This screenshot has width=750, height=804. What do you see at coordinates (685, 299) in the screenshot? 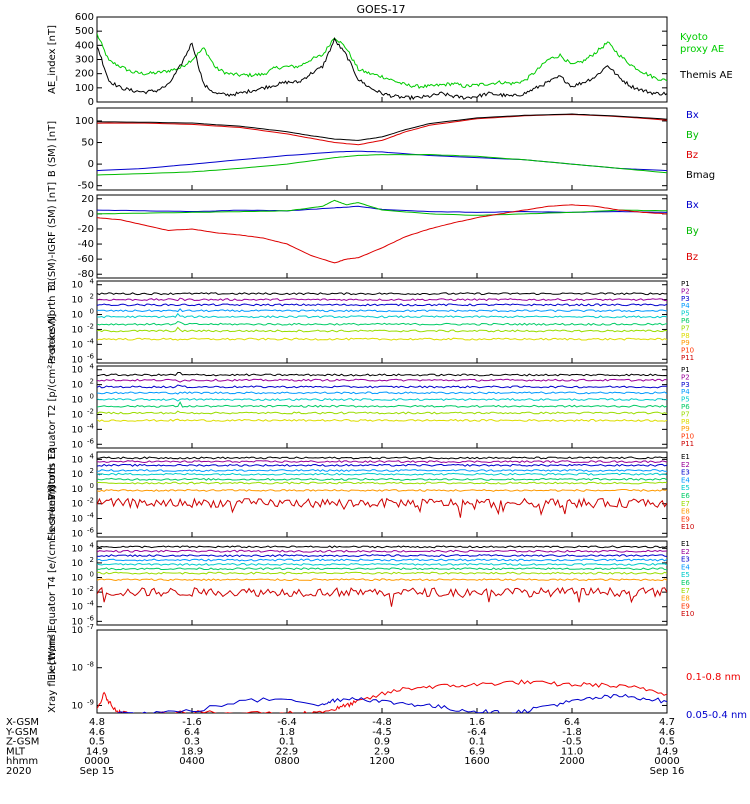
I see `legend-3-2-0: P3` at bounding box center [685, 299].